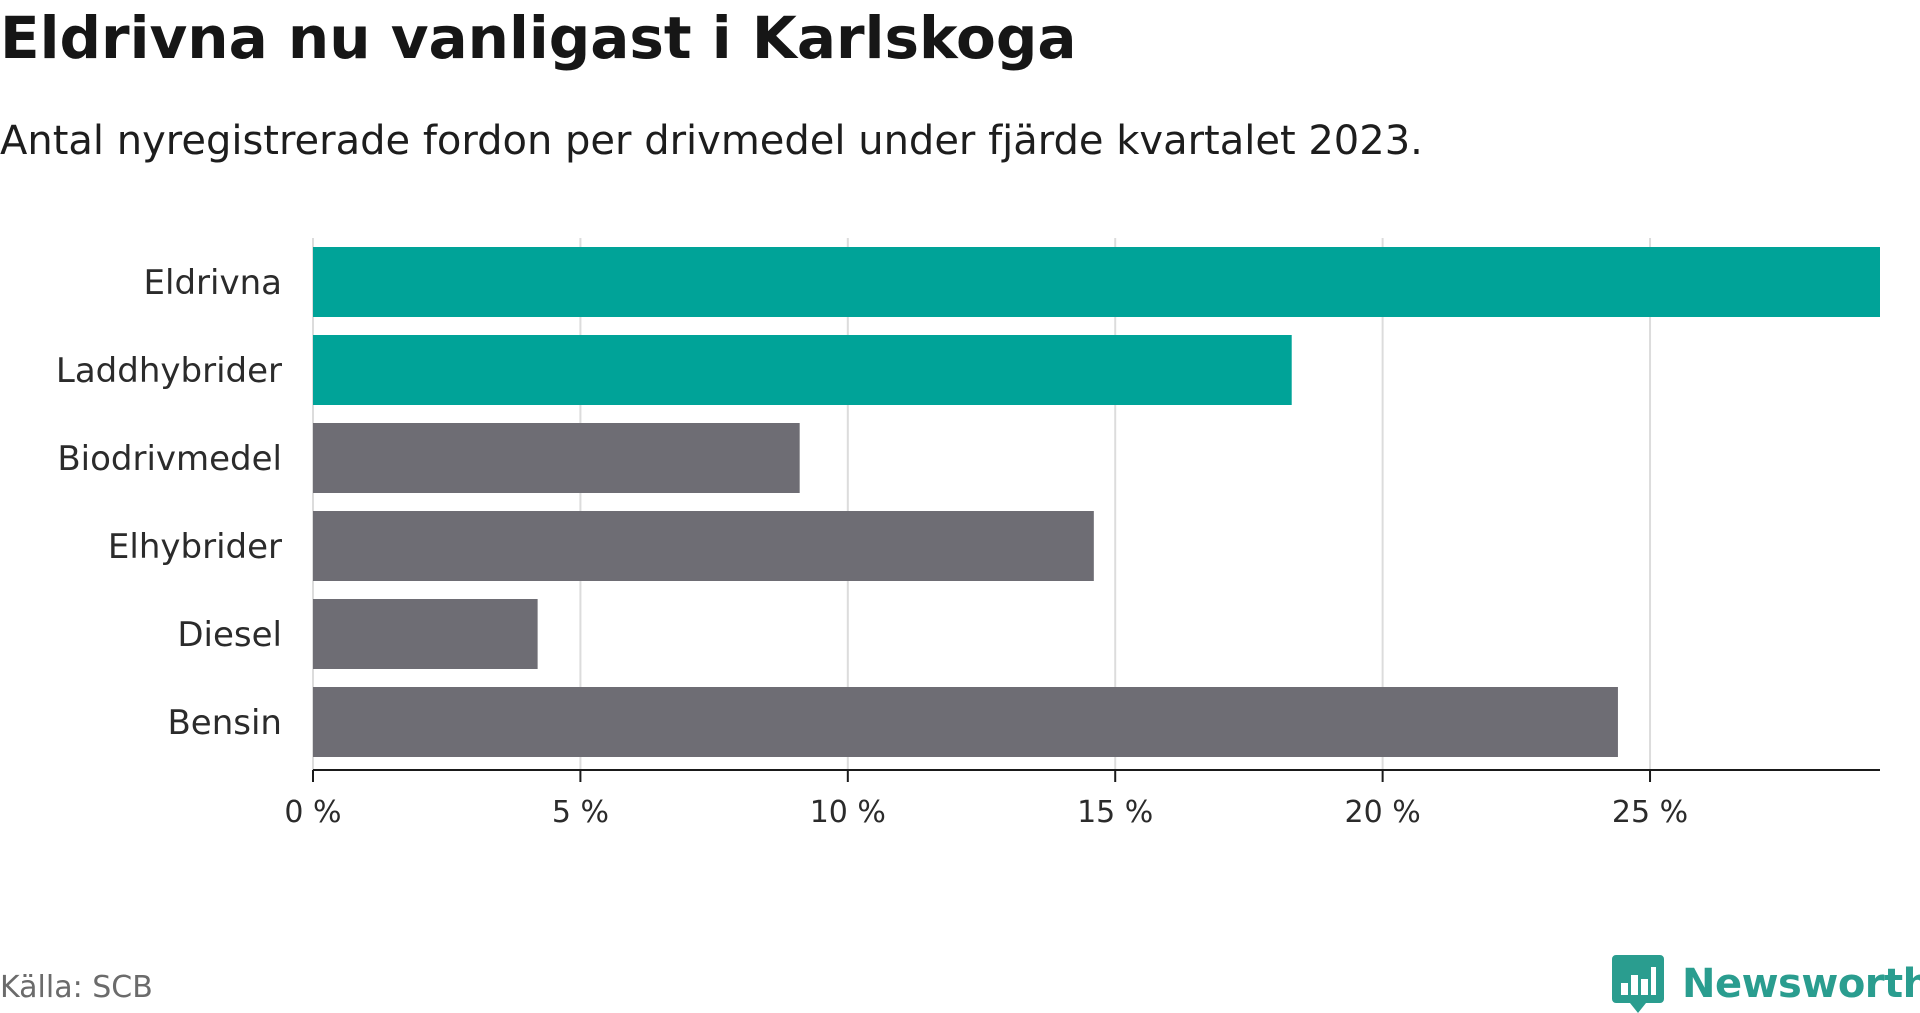  Describe the element at coordinates (703, 546) in the screenshot. I see `bar-elhybrider` at that location.